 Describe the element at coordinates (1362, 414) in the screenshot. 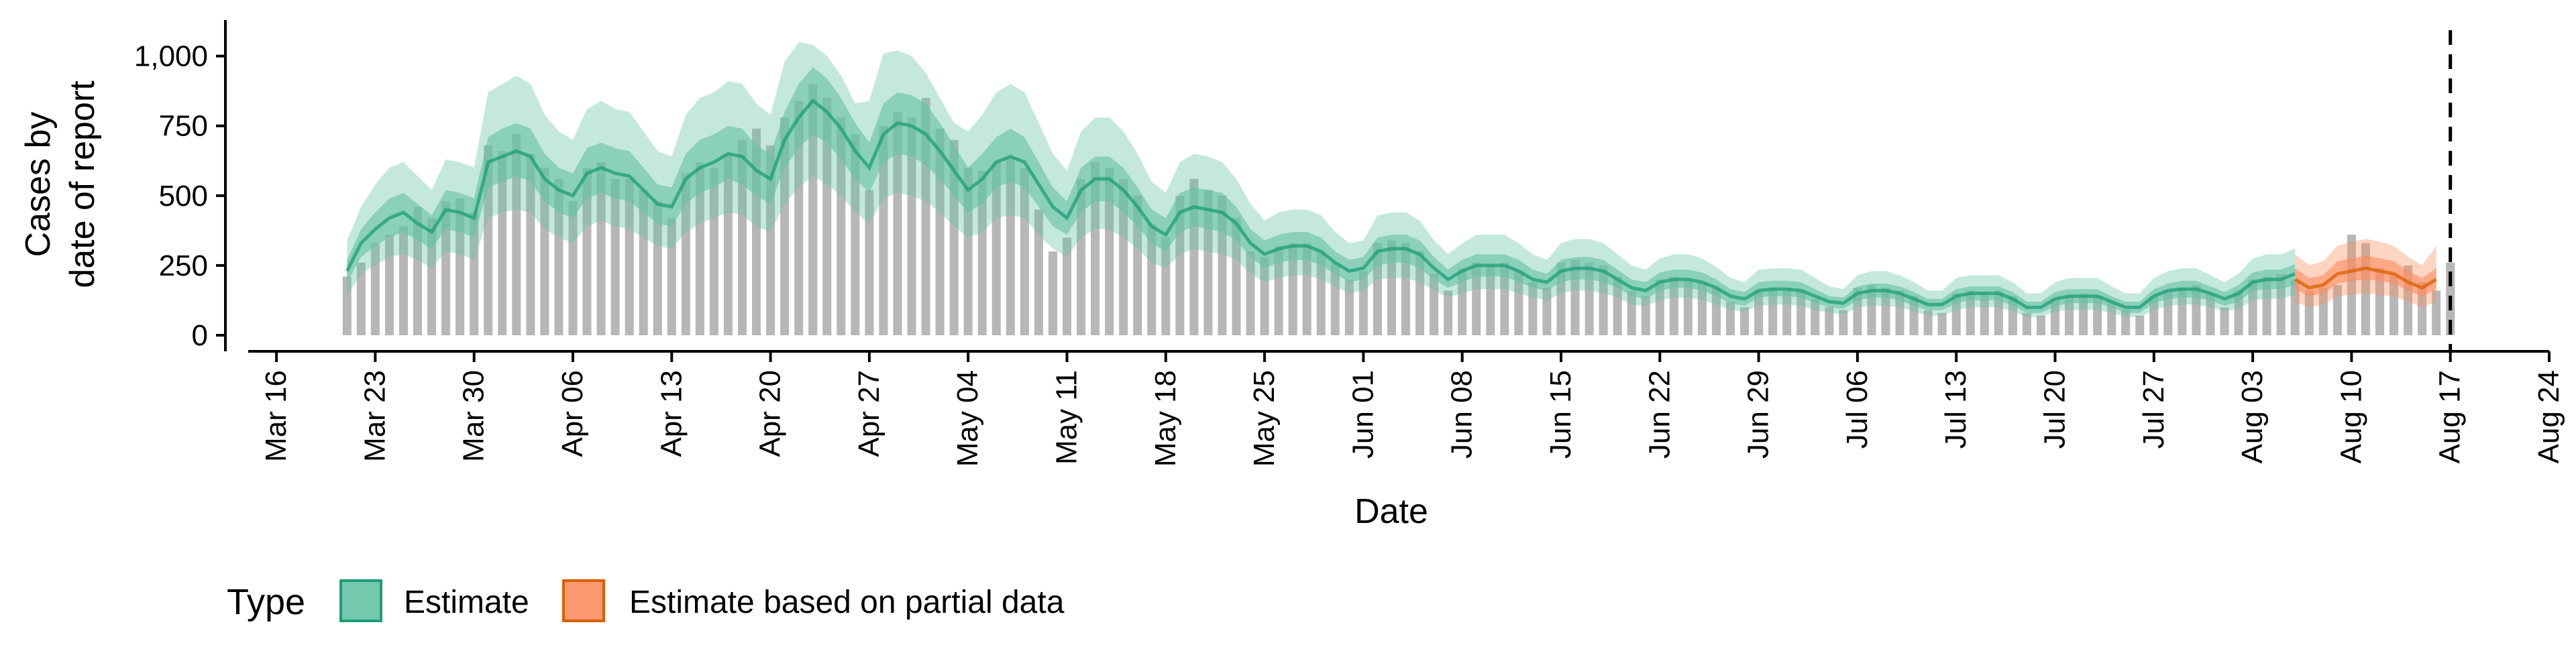

I see `x-tick-label: Jun 01` at that location.